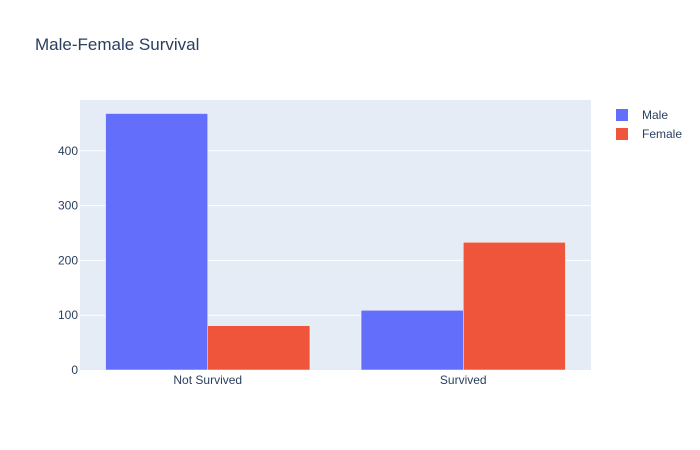 This screenshot has height=450, width=700. I want to click on legend-item-female: Female, so click(649, 134).